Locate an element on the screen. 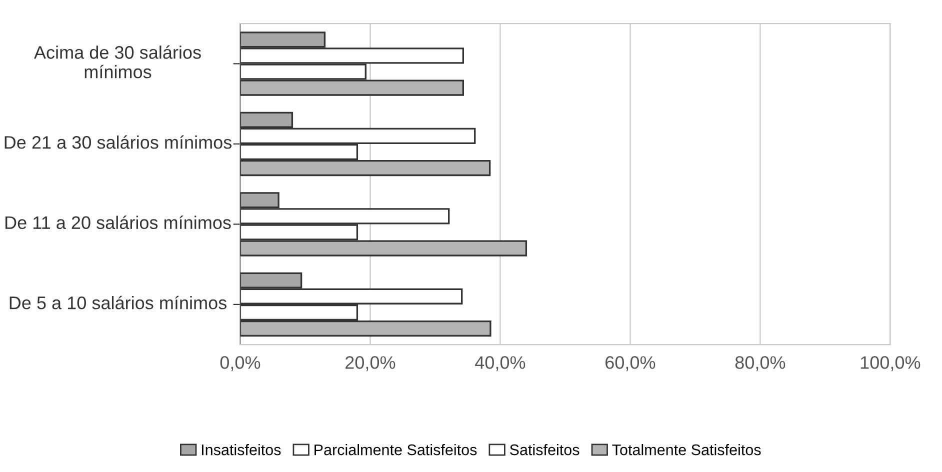  x-tick-label: 100,0% is located at coordinates (890, 364).